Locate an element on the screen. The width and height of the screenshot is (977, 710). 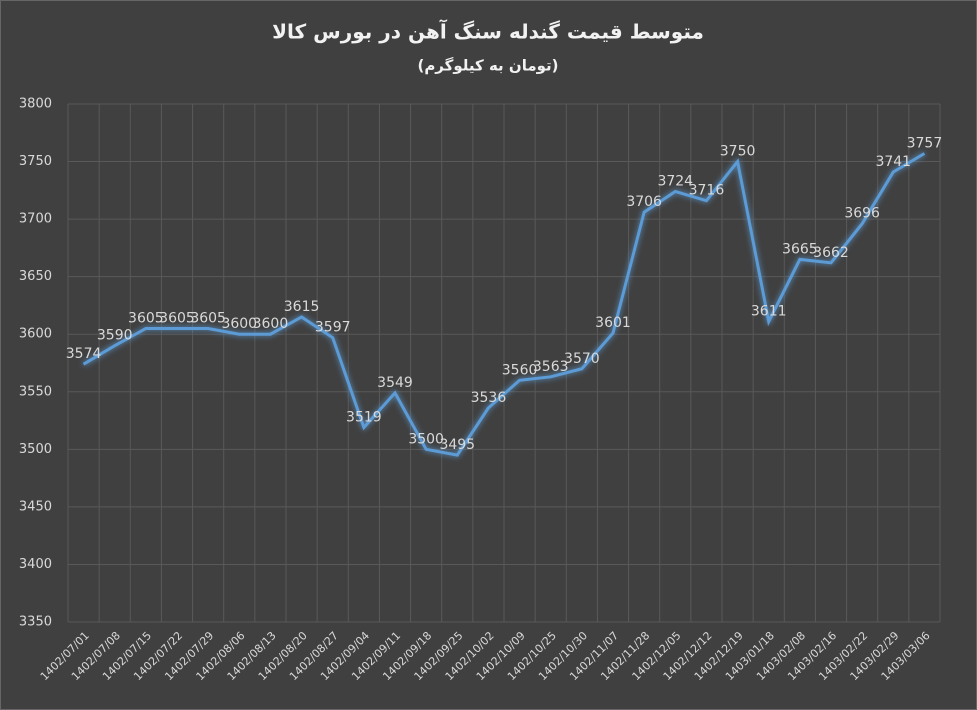
chart-title: متوسط قیمت گندله سنگ آهن در بورس کالا is located at coordinates (488, 31).